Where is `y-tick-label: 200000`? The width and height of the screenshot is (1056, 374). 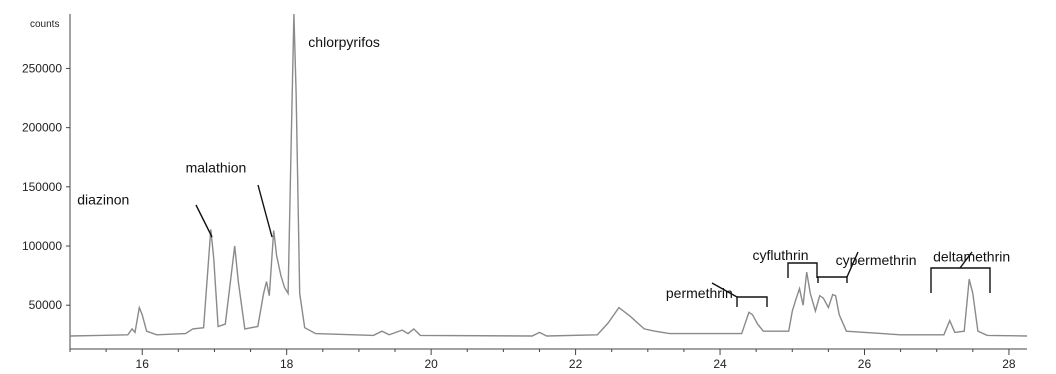 y-tick-label: 200000 is located at coordinates (42, 128).